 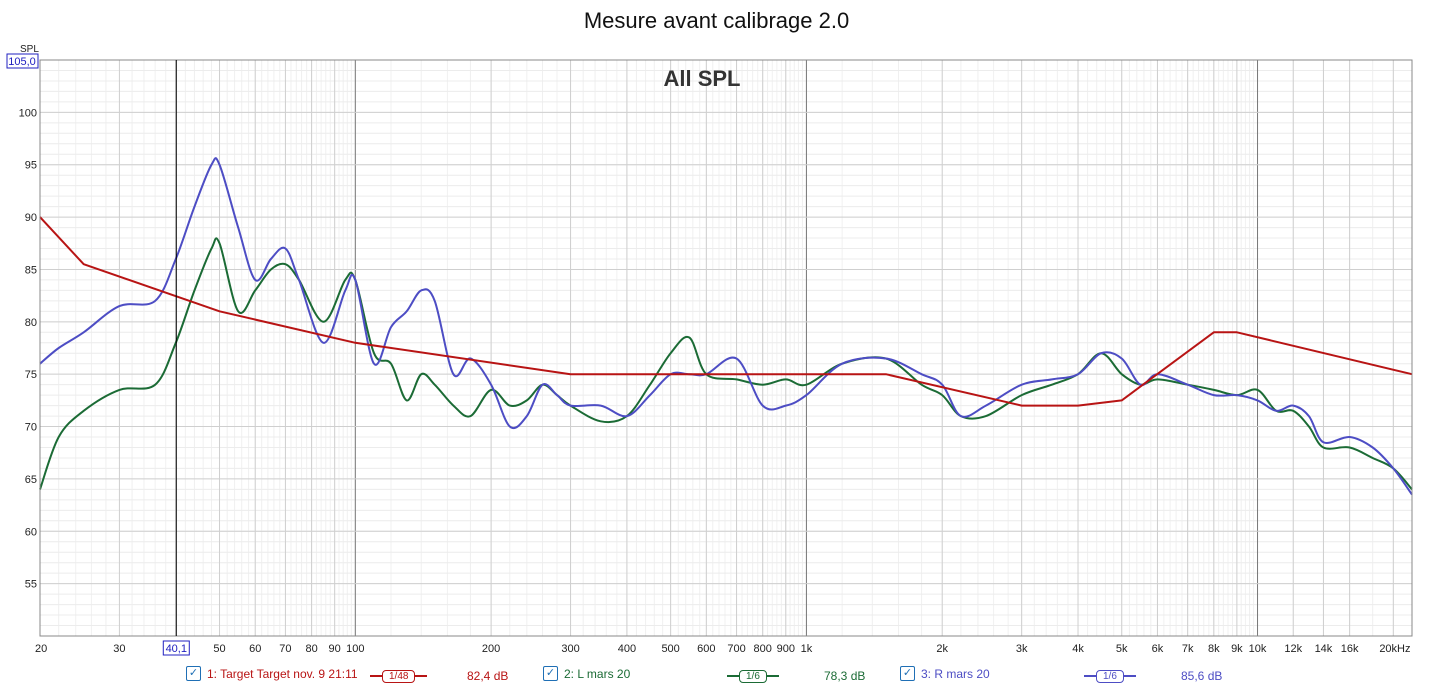 I want to click on smoothing-pill-r: 1/6, so click(x=1110, y=676).